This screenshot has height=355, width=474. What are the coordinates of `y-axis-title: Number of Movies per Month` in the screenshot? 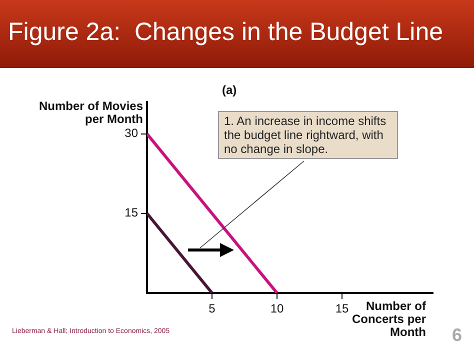 It's located at (90, 112).